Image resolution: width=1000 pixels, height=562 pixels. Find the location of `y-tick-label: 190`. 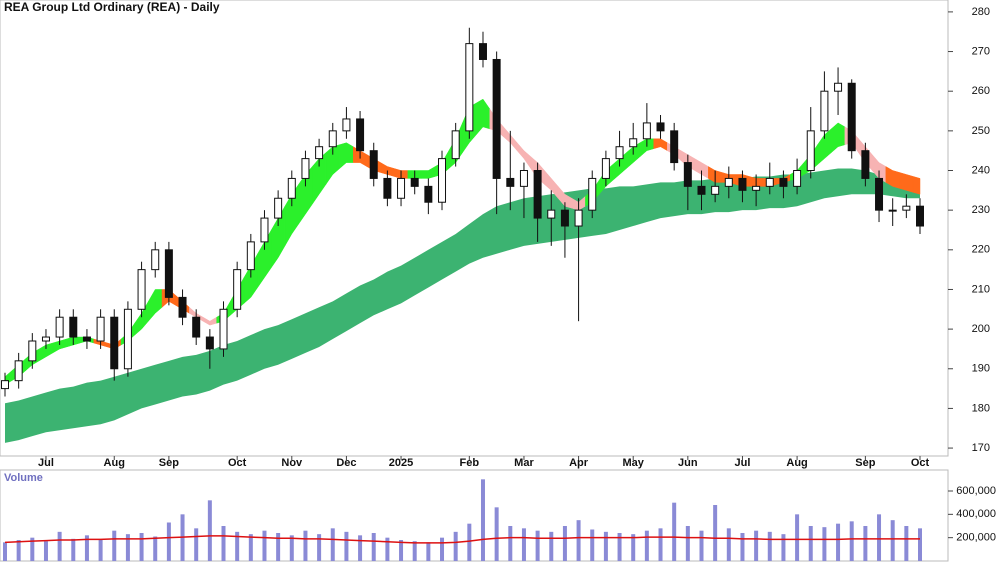

y-tick-label: 190 is located at coordinates (981, 369).